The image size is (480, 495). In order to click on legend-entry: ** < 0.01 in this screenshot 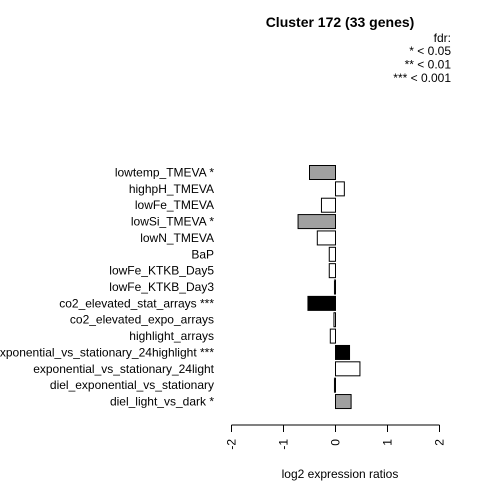, I will do `click(428, 65)`.